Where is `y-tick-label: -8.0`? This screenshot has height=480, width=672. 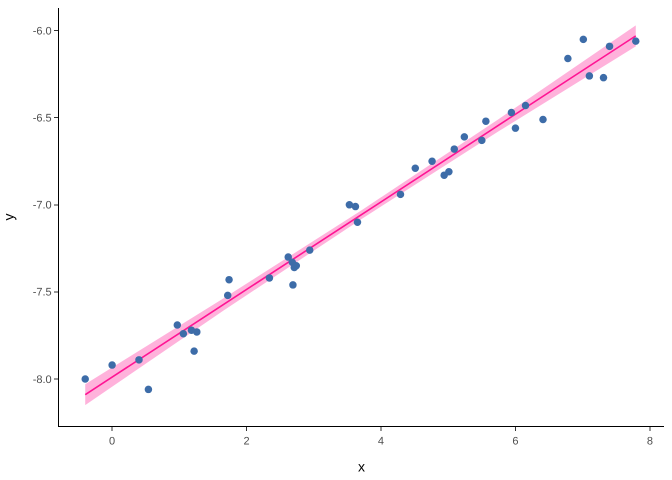
y-tick-label: -8.0 is located at coordinates (42, 380).